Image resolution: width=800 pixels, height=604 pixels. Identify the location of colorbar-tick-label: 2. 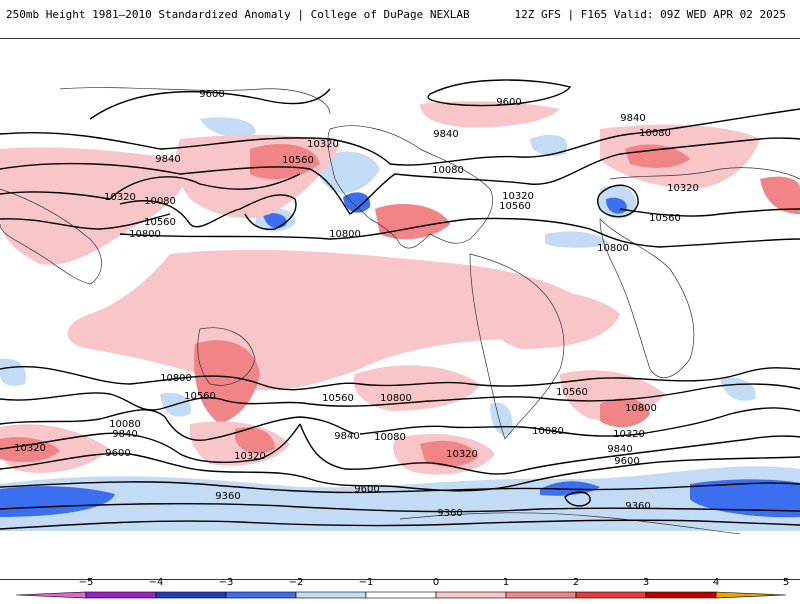
(576, 582).